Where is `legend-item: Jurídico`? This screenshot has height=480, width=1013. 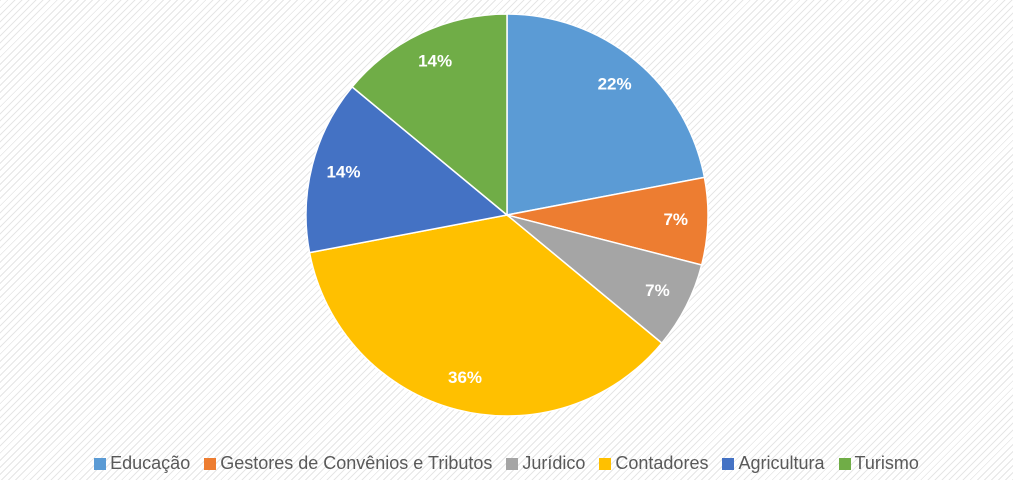
legend-item: Jurídico is located at coordinates (545, 463).